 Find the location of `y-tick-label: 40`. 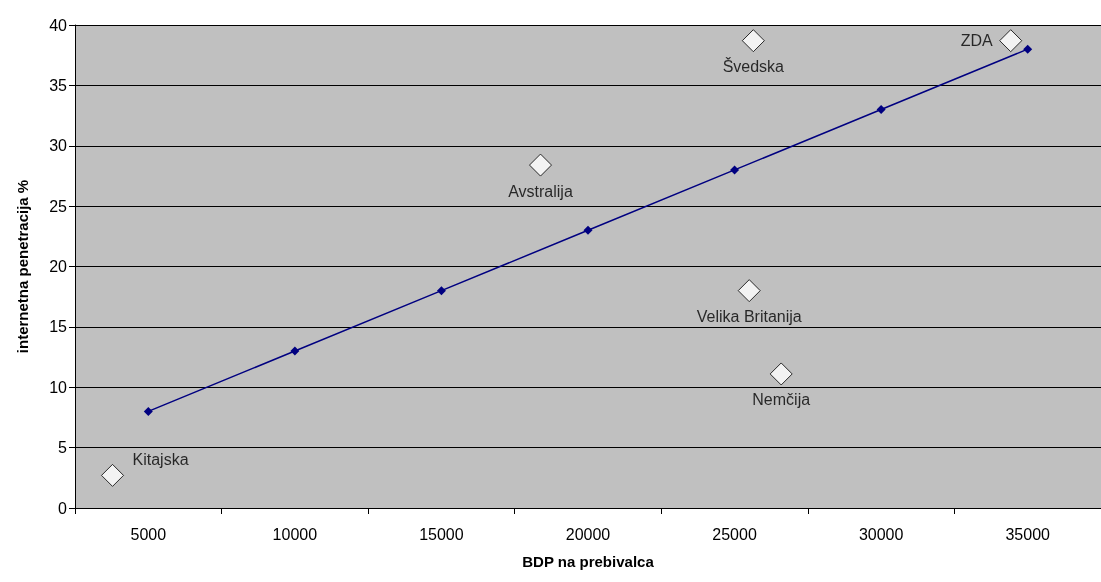

y-tick-label: 40 is located at coordinates (58, 25).